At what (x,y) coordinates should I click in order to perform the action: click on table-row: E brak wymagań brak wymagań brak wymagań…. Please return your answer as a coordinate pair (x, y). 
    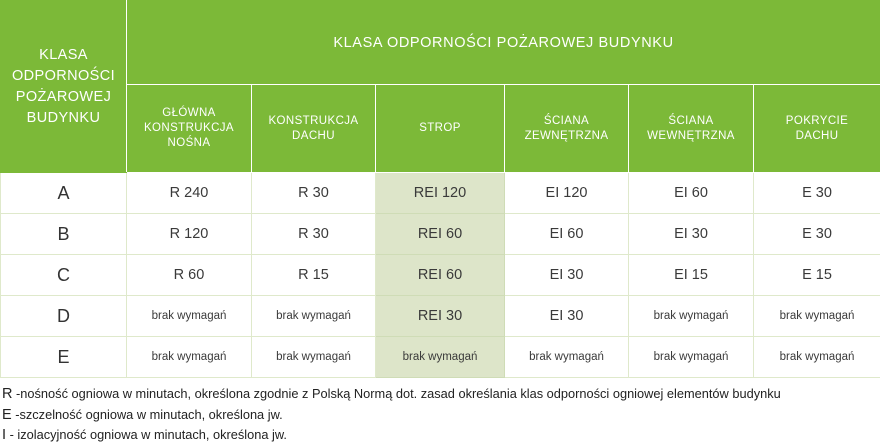
    Looking at the image, I should click on (440, 357).